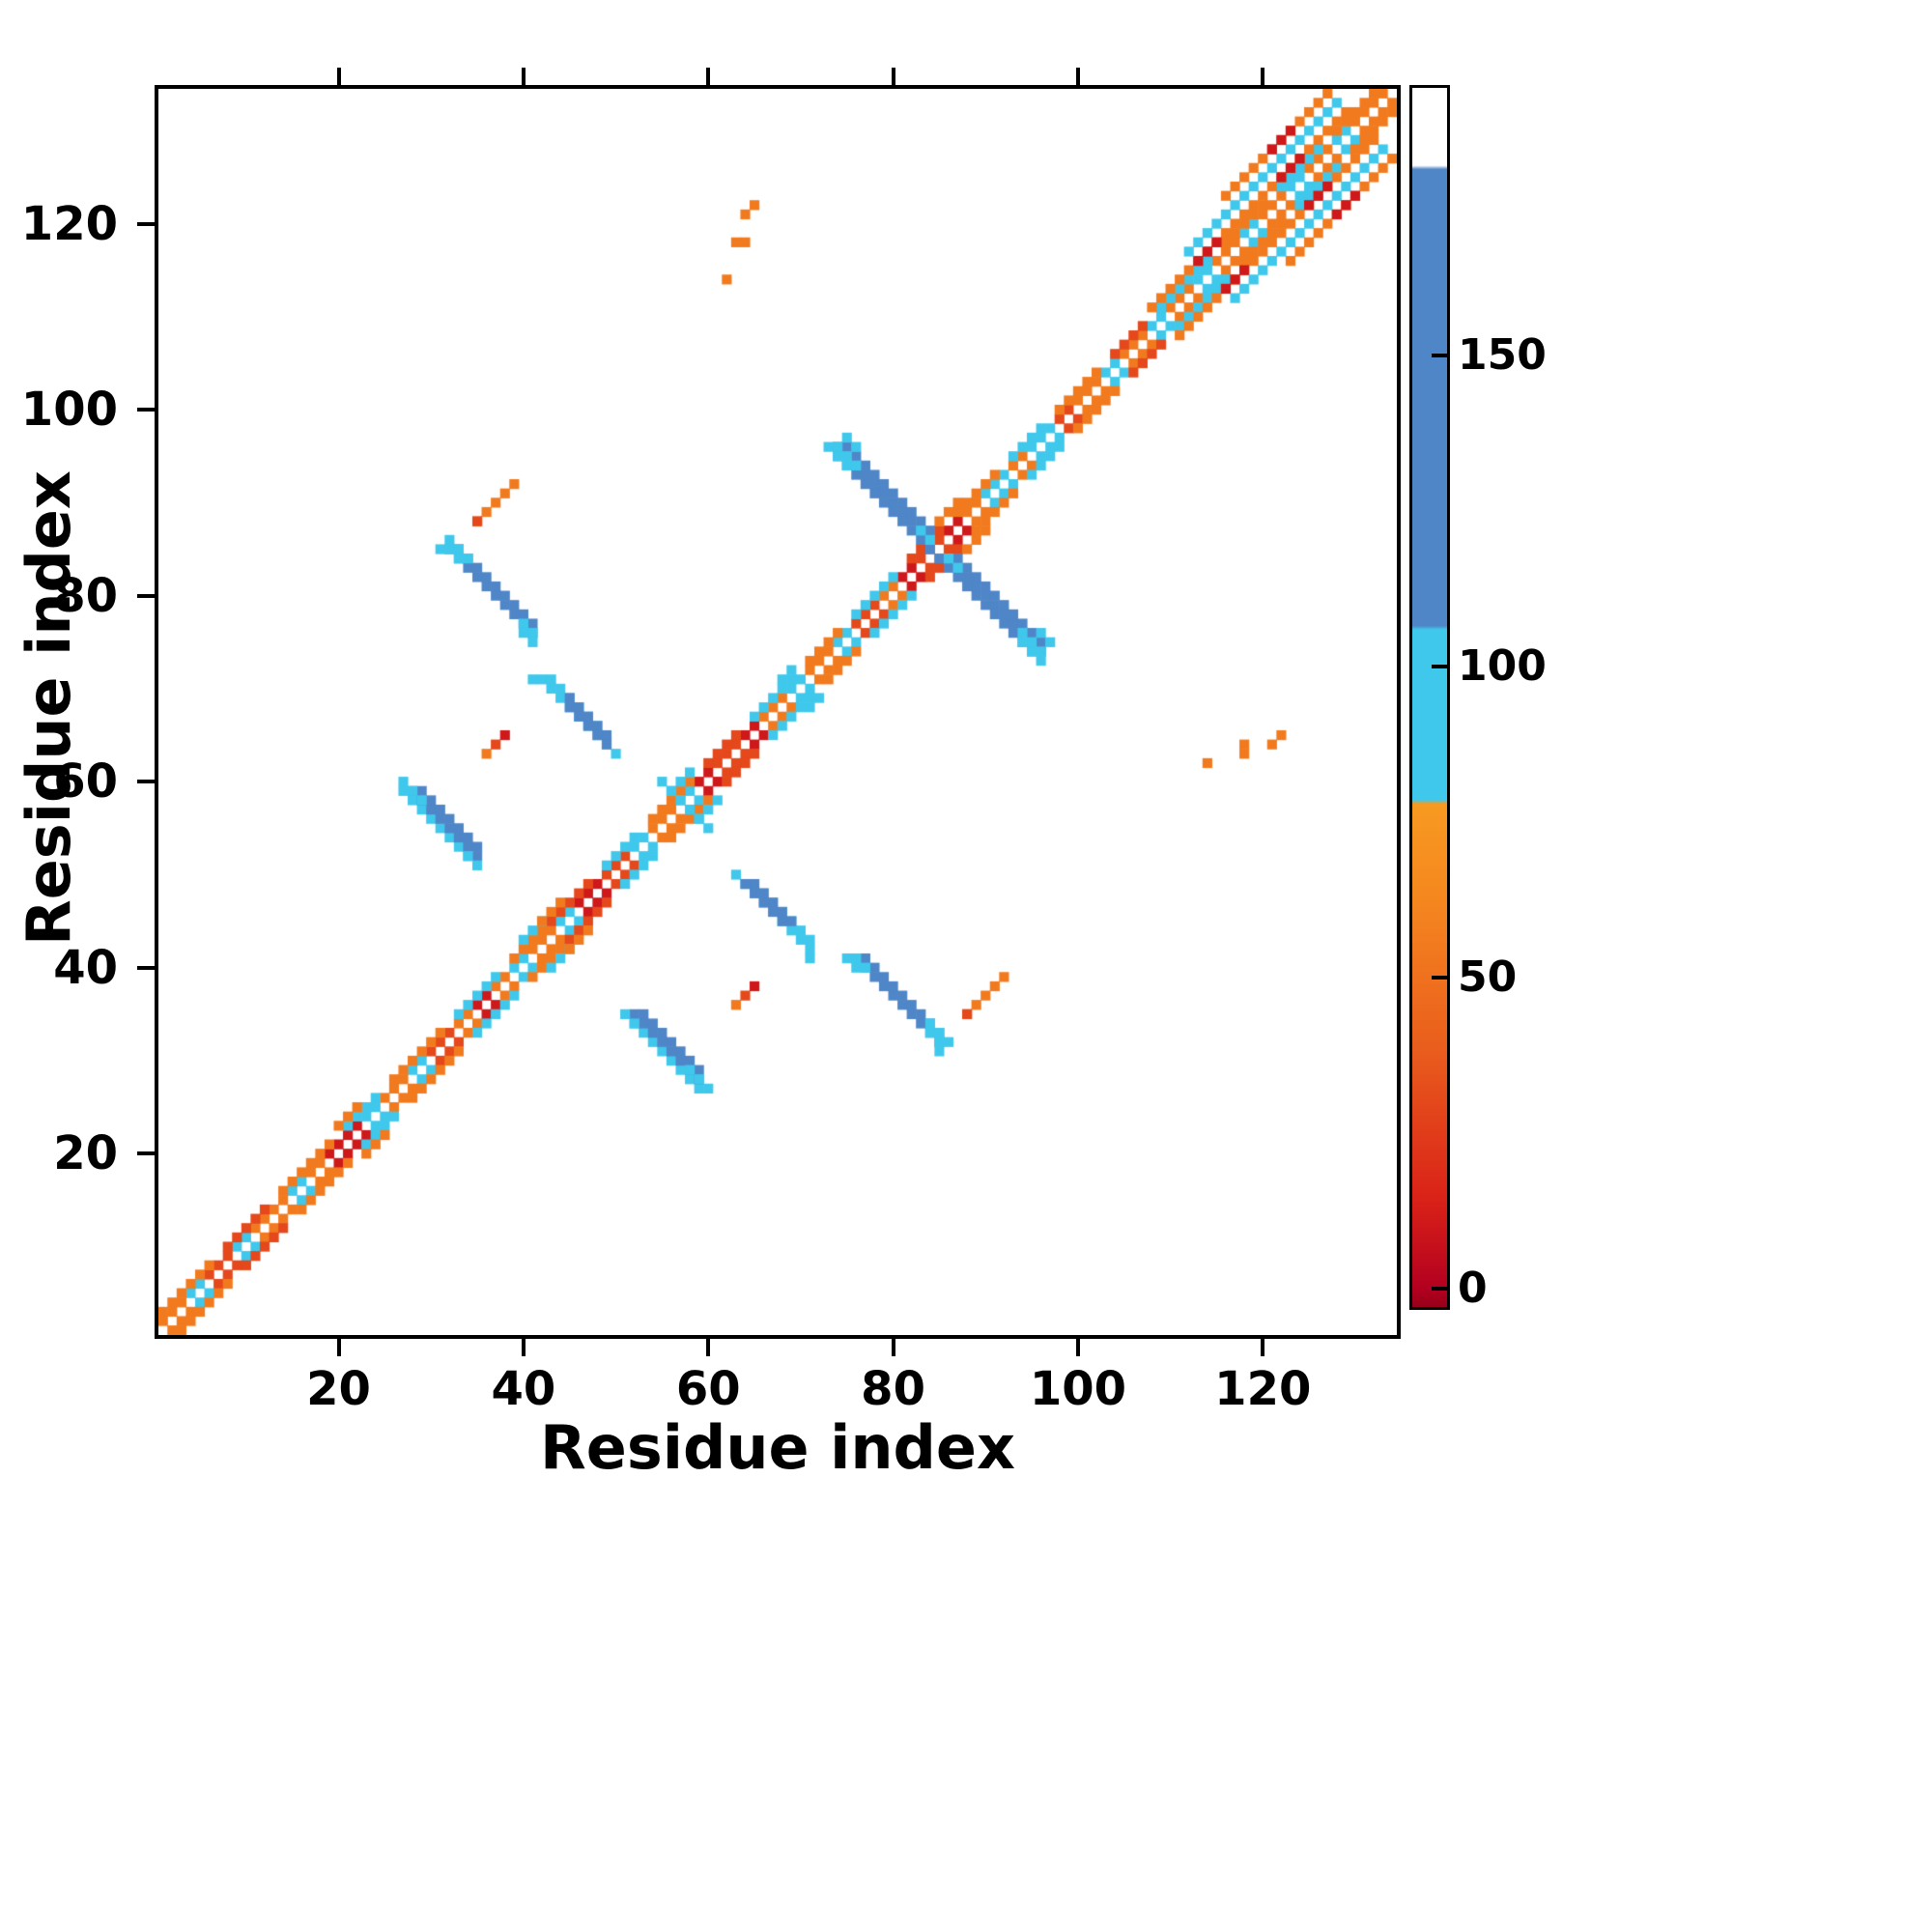  Describe the element at coordinates (1488, 977) in the screenshot. I see `colorbar-tick-label: 50` at that location.